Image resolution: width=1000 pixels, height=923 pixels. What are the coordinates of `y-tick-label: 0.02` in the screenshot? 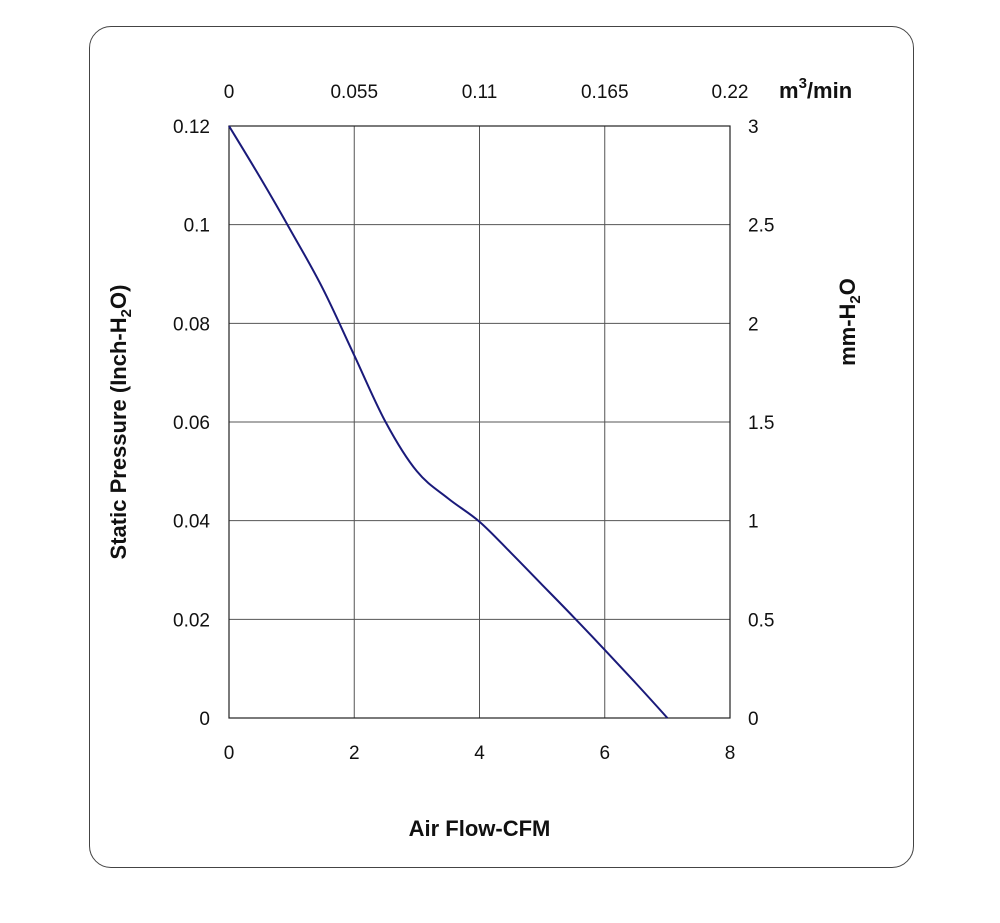 It's located at (191, 620).